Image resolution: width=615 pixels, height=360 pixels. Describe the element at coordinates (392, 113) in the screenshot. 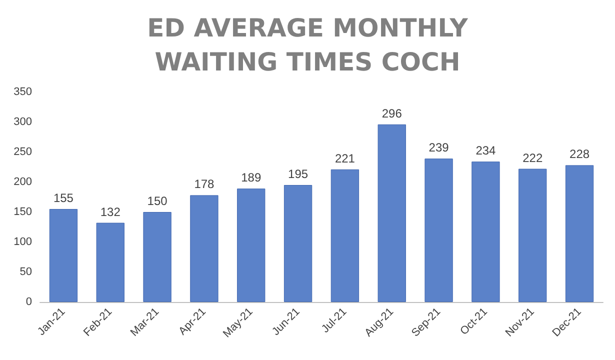

I see `data-label: 296` at that location.